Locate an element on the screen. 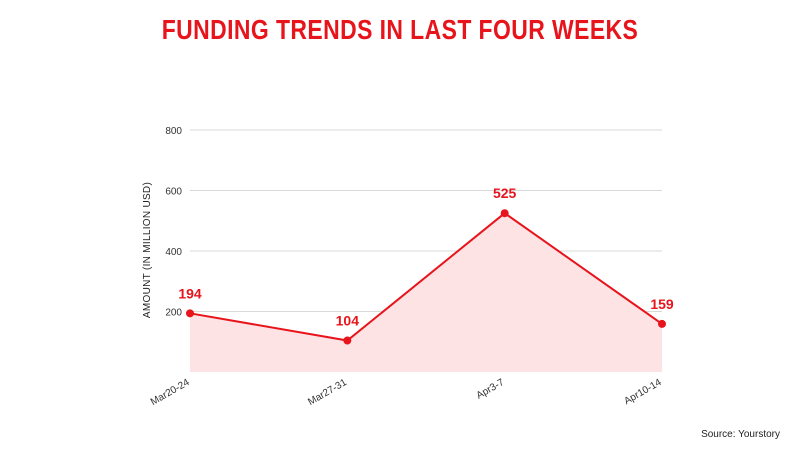 Image resolution: width=800 pixels, height=450 pixels. data-label: 525 is located at coordinates (505, 193).